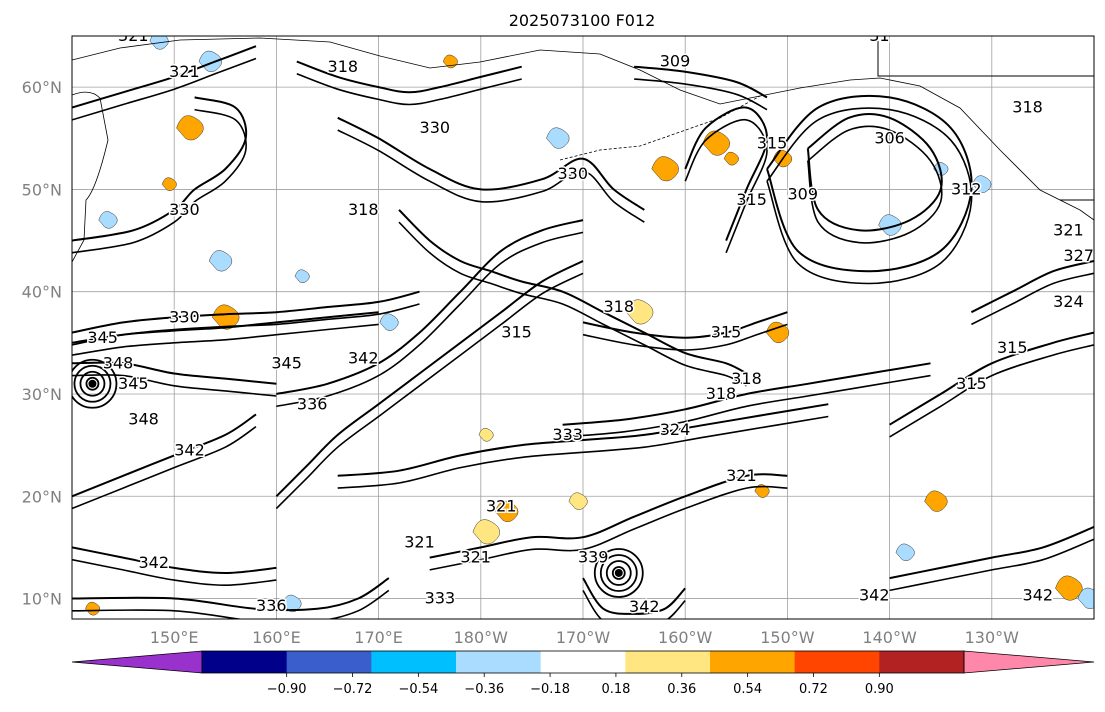 The width and height of the screenshot is (1105, 712). Describe the element at coordinates (992, 637) in the screenshot. I see `lon-tick-label: 130°W` at that location.